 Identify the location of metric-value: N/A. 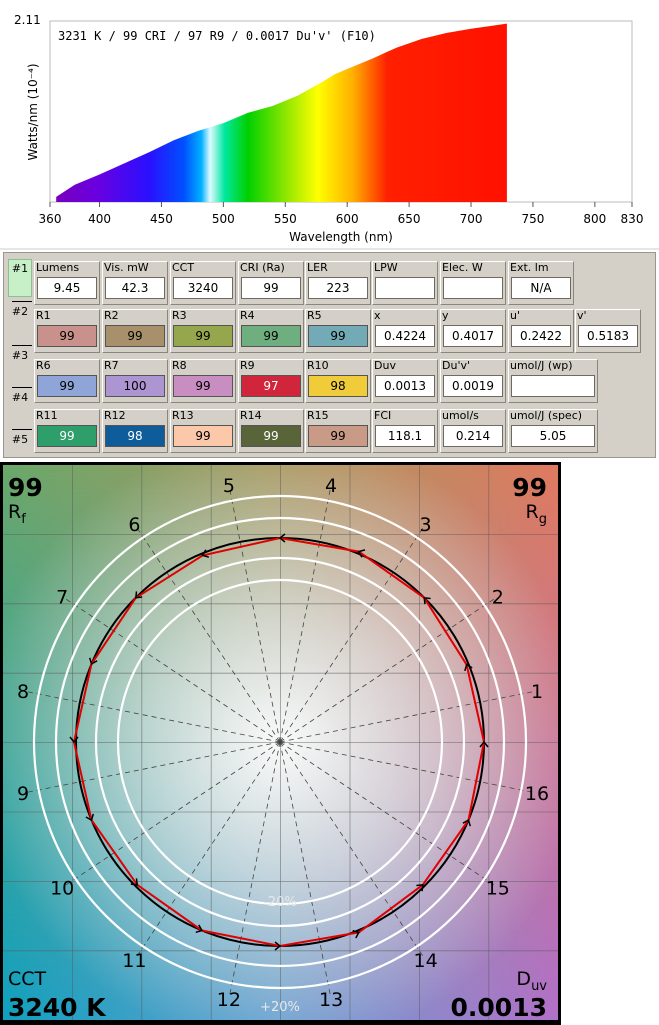
(541, 288).